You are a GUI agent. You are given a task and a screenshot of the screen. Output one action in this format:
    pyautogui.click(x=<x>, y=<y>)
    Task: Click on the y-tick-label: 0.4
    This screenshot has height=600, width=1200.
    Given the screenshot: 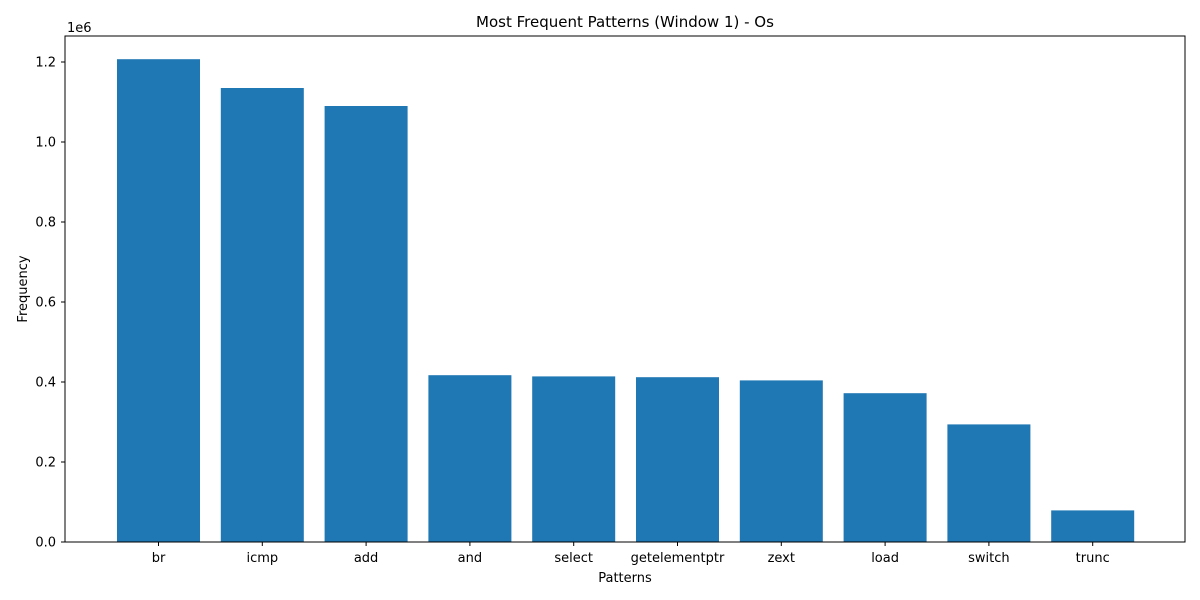 What is the action you would take?
    pyautogui.click(x=45, y=383)
    